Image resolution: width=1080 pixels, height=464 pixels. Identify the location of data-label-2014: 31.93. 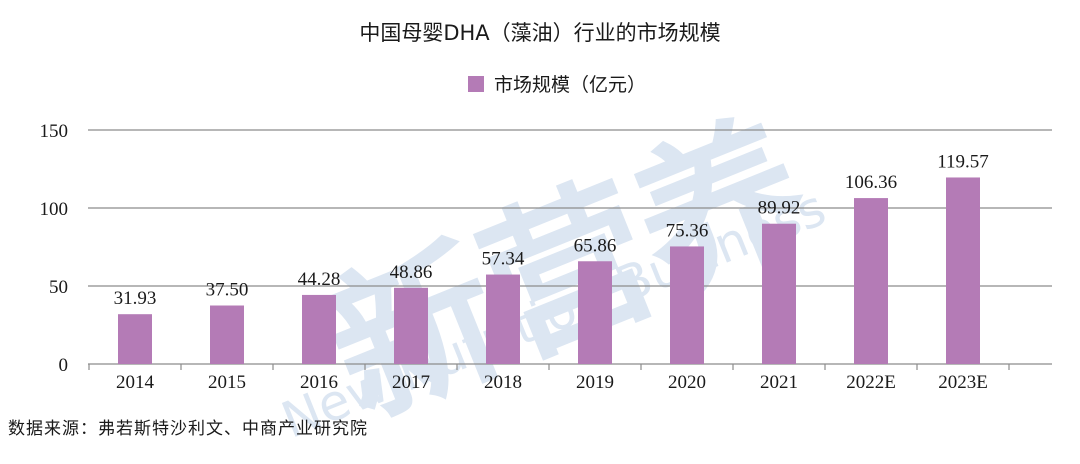
(135, 298).